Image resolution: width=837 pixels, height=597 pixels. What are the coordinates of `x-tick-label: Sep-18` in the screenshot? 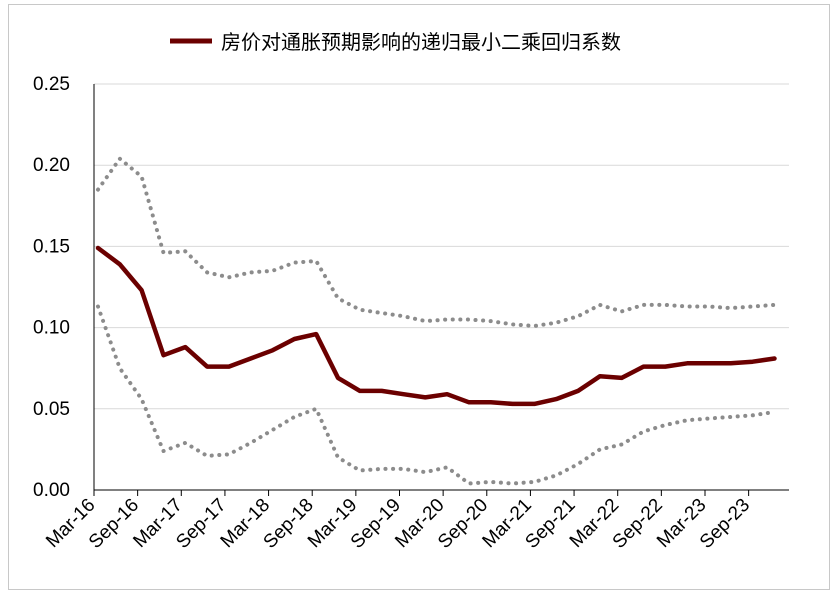 It's located at (289, 524).